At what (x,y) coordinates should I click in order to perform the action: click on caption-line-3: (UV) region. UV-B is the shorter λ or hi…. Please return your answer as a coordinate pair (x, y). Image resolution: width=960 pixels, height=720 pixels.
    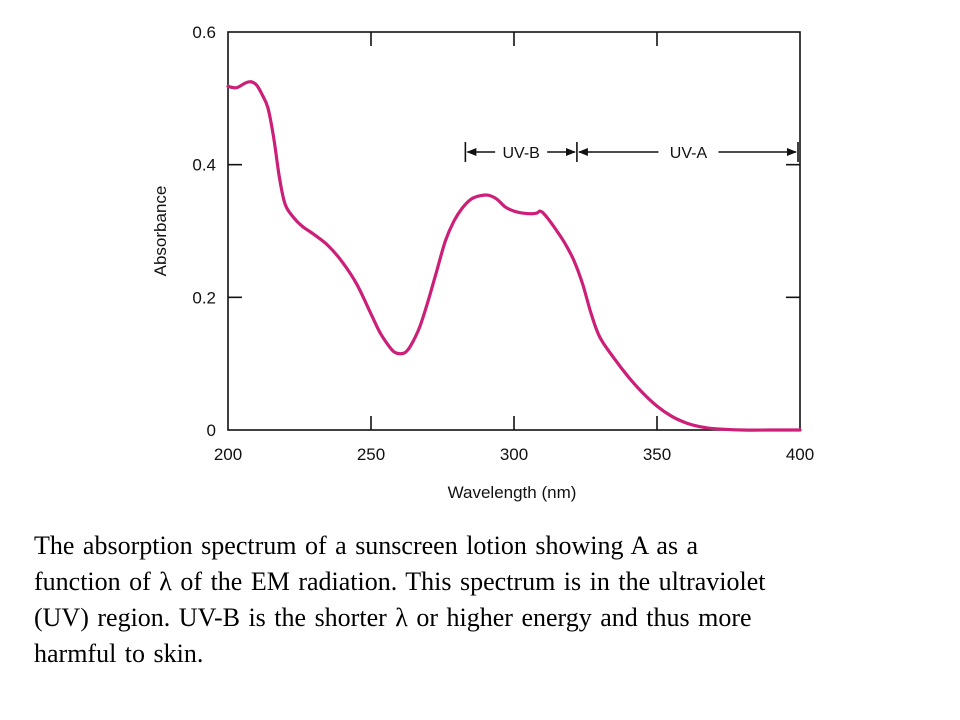
    Looking at the image, I should click on (393, 617).